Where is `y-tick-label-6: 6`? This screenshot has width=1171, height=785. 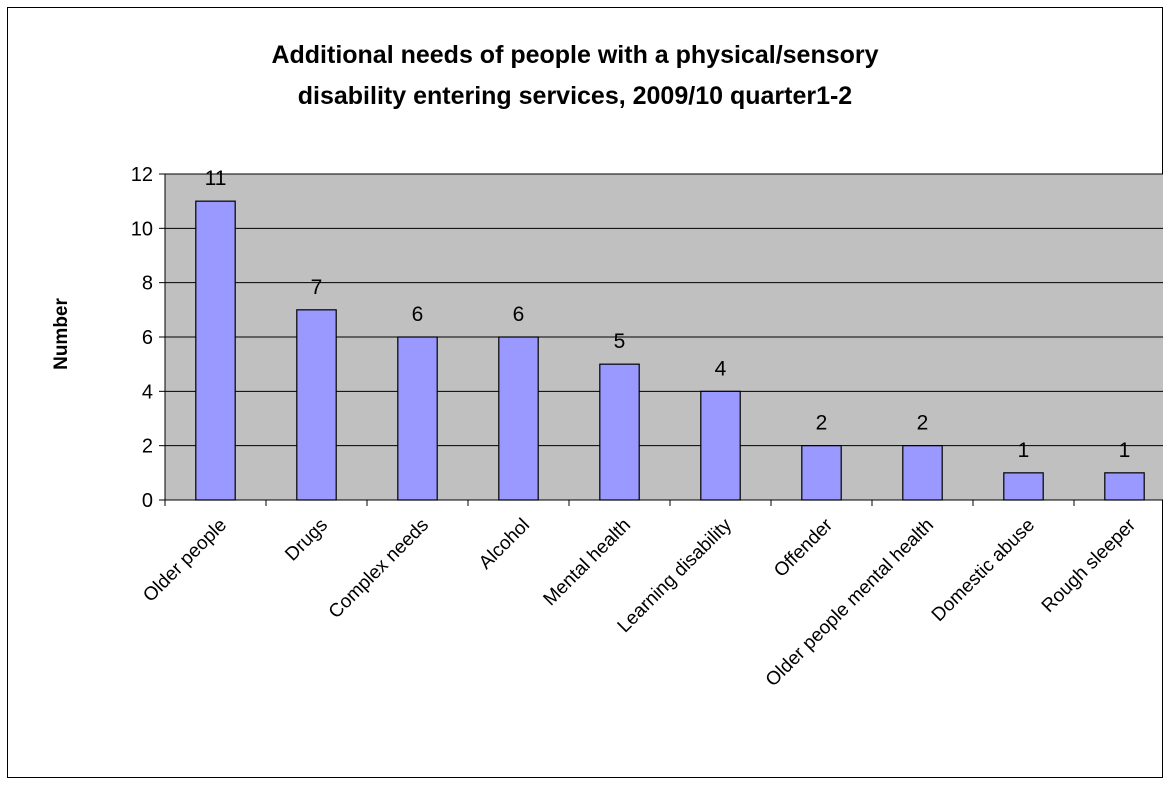 y-tick-label-6: 6 is located at coordinates (147, 338).